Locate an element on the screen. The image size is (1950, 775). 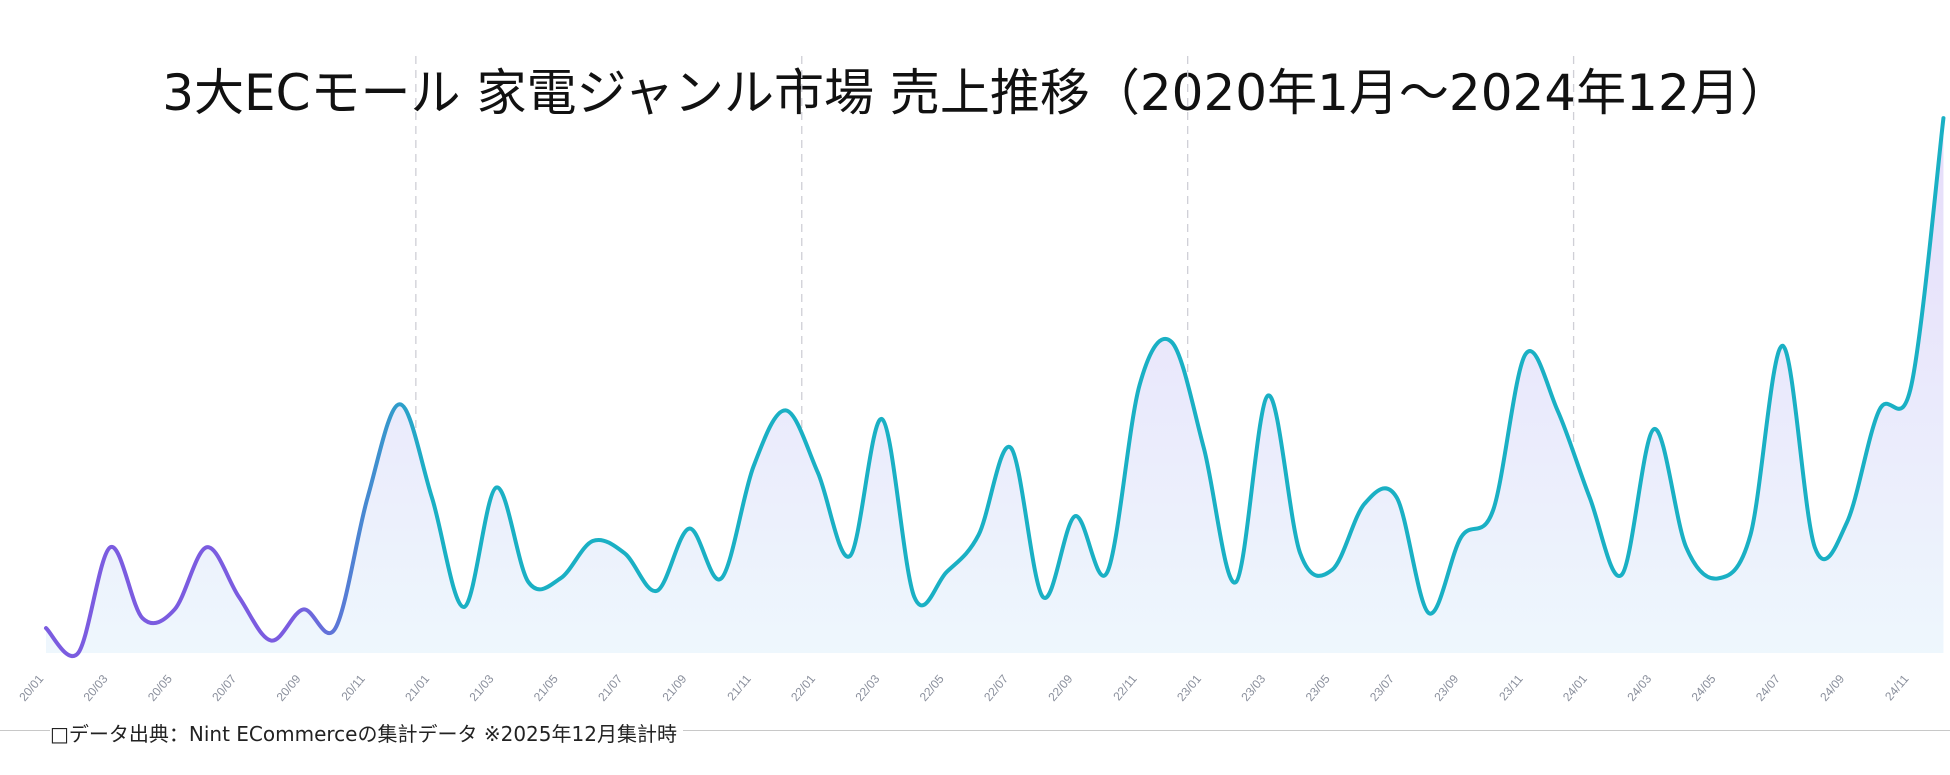
x-tick-label: 21/09 is located at coordinates (674, 688).